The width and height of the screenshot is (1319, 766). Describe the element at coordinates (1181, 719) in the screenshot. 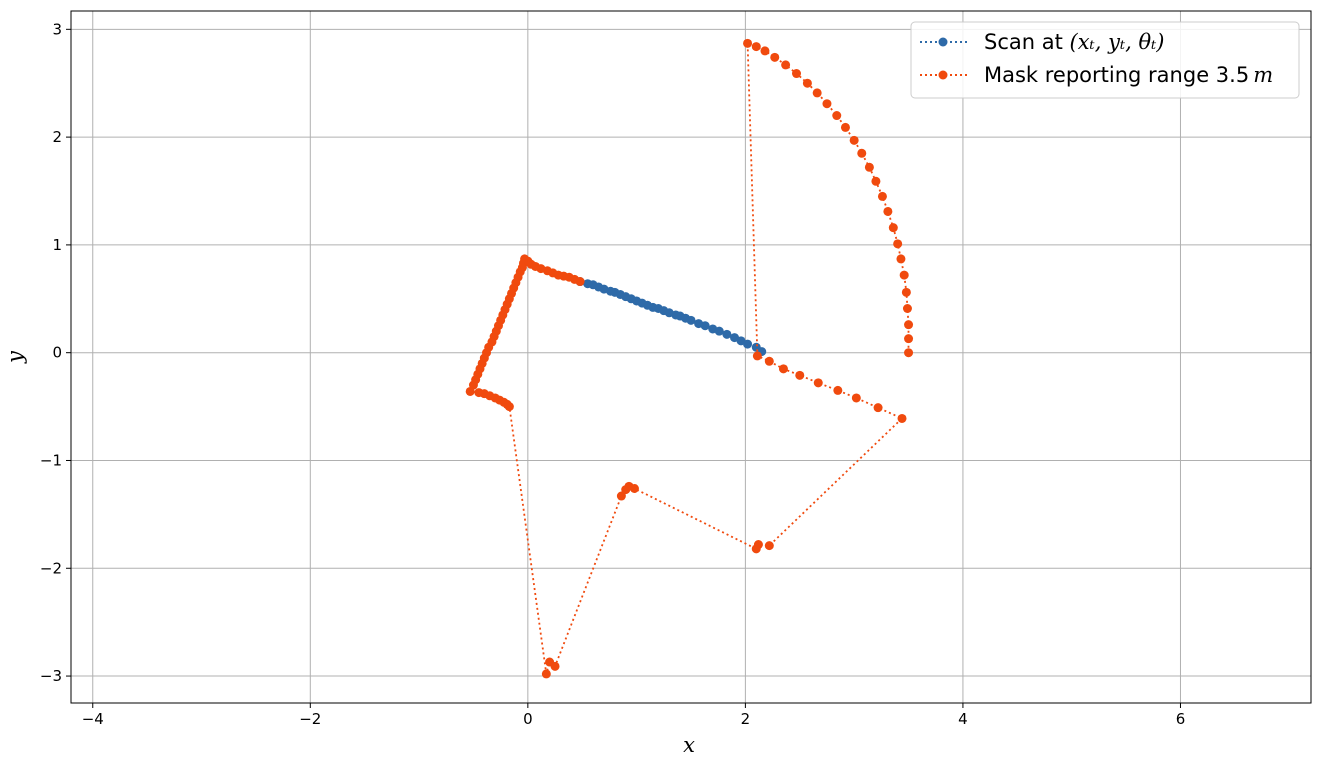

I see `x-tick-label: 6` at that location.